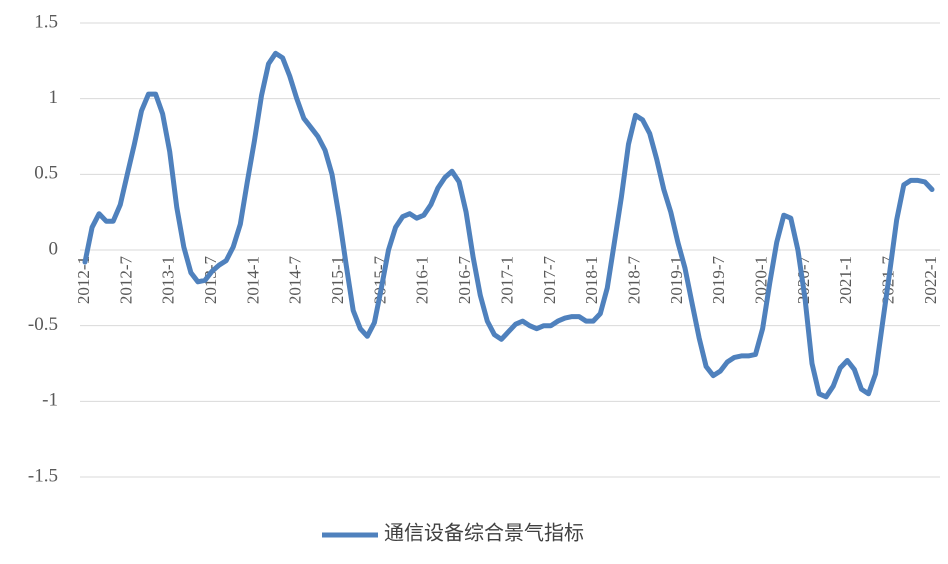 This screenshot has height=564, width=948. What do you see at coordinates (54, 97) in the screenshot?
I see `y-tick-label: 1` at bounding box center [54, 97].